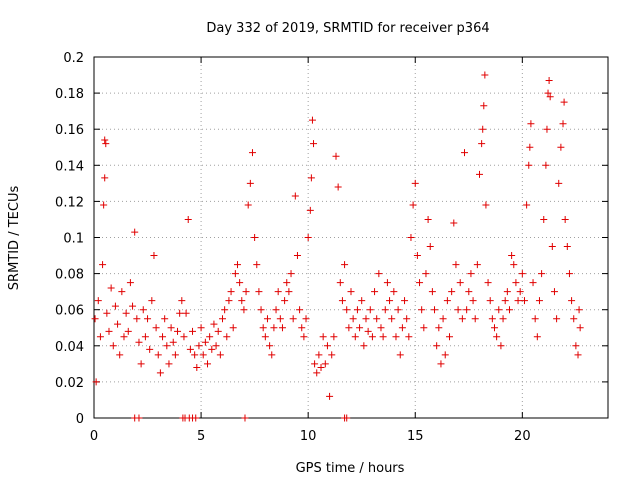 This screenshot has width=640, height=480. Describe the element at coordinates (69, 94) in the screenshot. I see `y-tick-label: 0.18` at that location.